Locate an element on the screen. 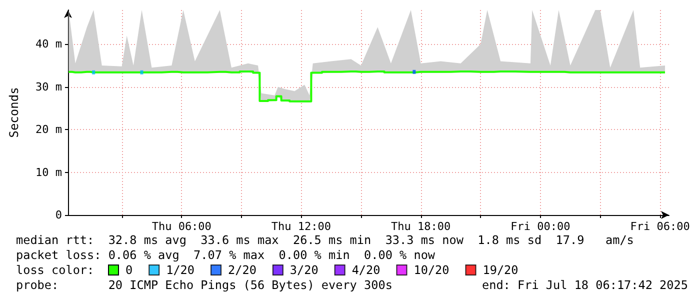  legend-label: 4/20 is located at coordinates (366, 270).